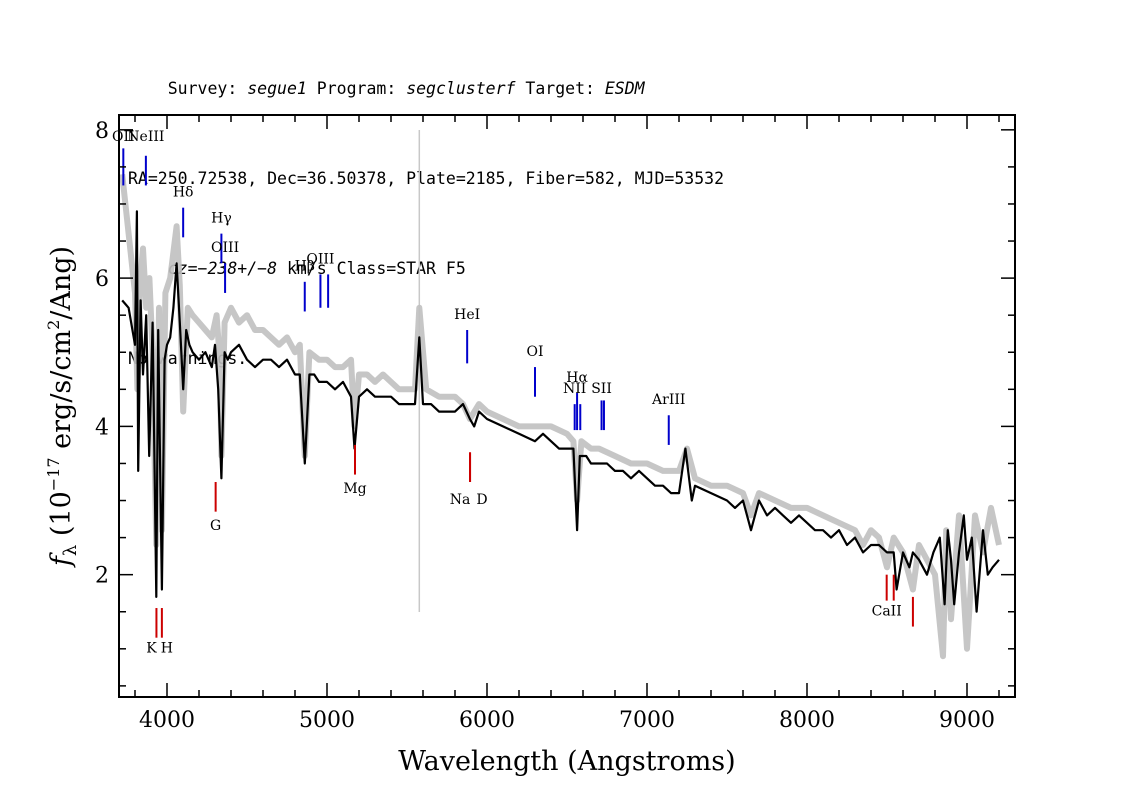  Describe the element at coordinates (61, 283) in the screenshot. I see `y-axis-title-end: /Ang)` at that location.